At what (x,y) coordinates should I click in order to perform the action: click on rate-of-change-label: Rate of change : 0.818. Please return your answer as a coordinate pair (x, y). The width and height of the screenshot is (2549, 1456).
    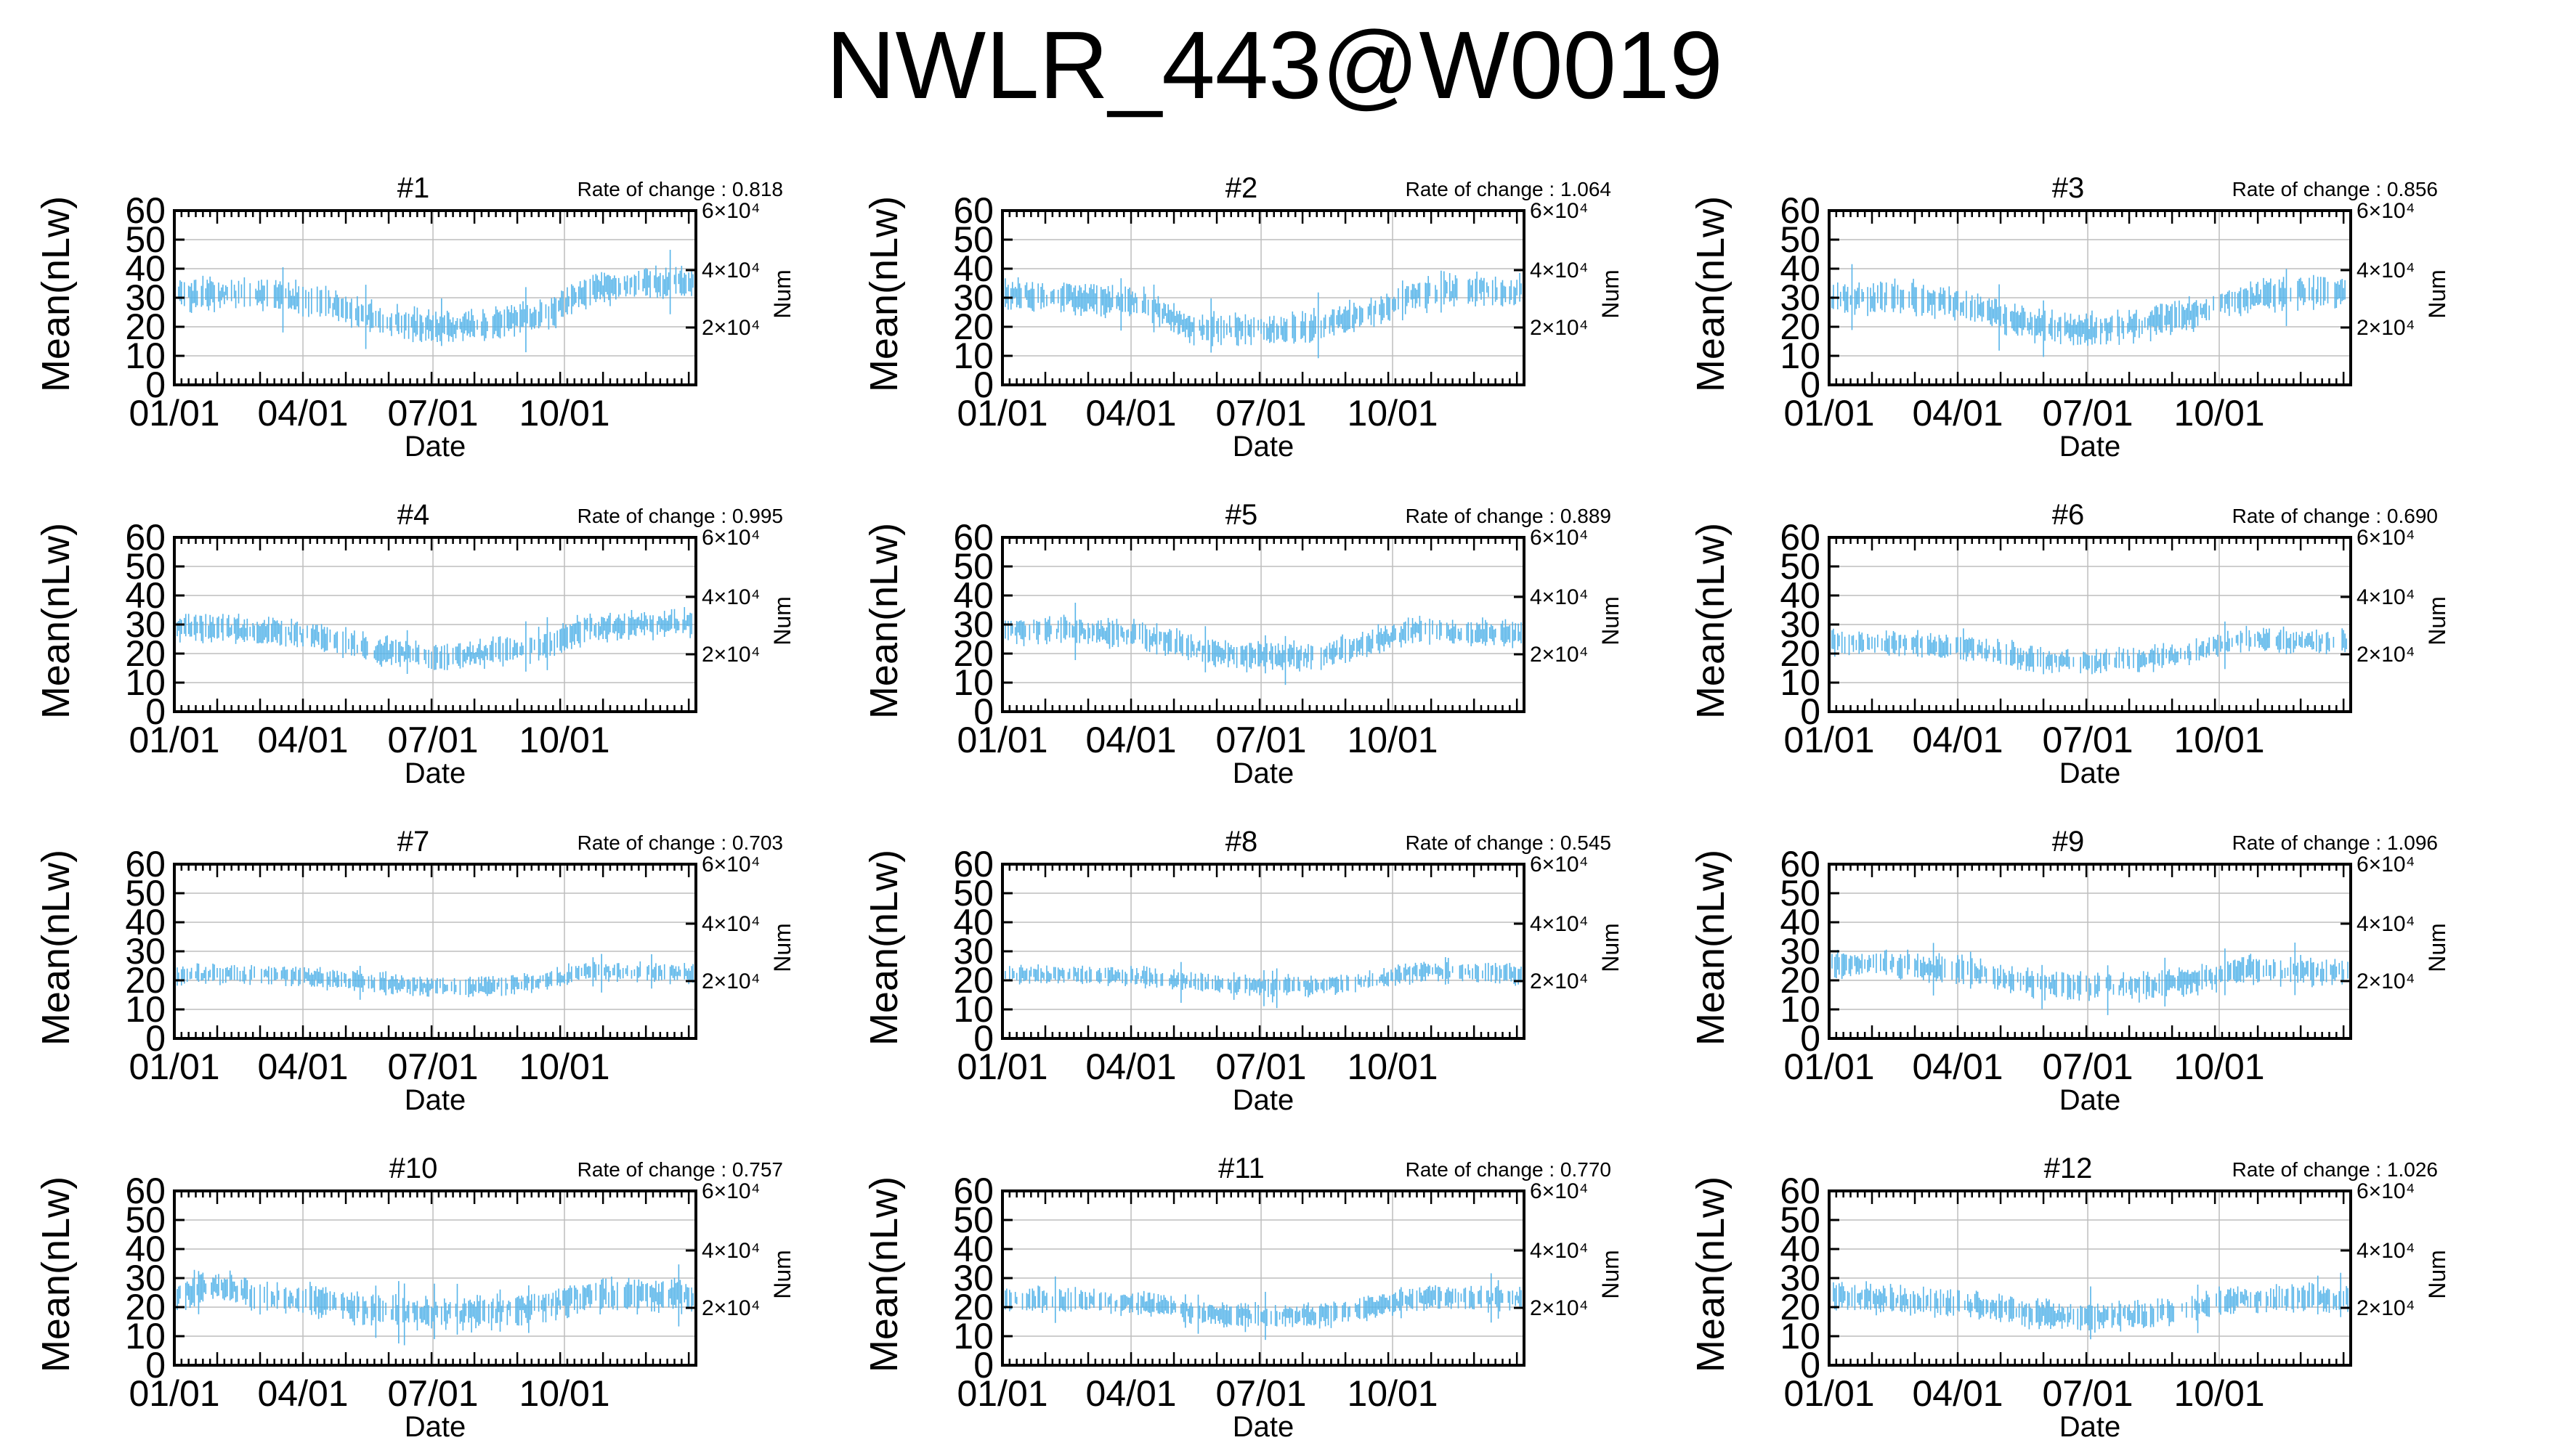
    Looking at the image, I should click on (681, 189).